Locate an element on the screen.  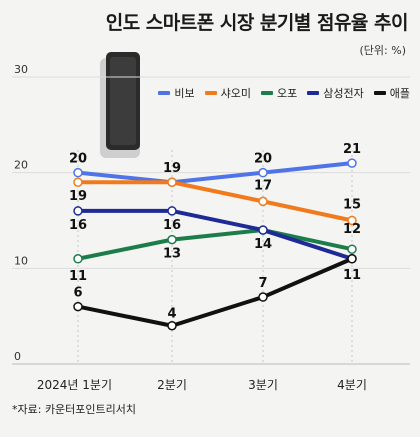
data-label: 21 is located at coordinates (352, 149).